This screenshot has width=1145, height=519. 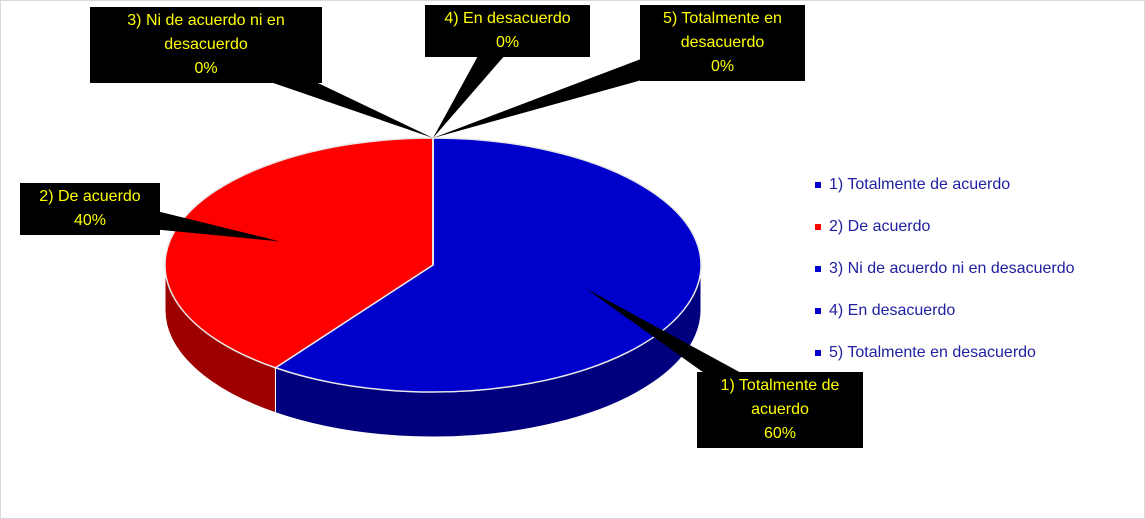 What do you see at coordinates (722, 30) in the screenshot?
I see `label-category: 5) Totalmente en desacuerdo` at bounding box center [722, 30].